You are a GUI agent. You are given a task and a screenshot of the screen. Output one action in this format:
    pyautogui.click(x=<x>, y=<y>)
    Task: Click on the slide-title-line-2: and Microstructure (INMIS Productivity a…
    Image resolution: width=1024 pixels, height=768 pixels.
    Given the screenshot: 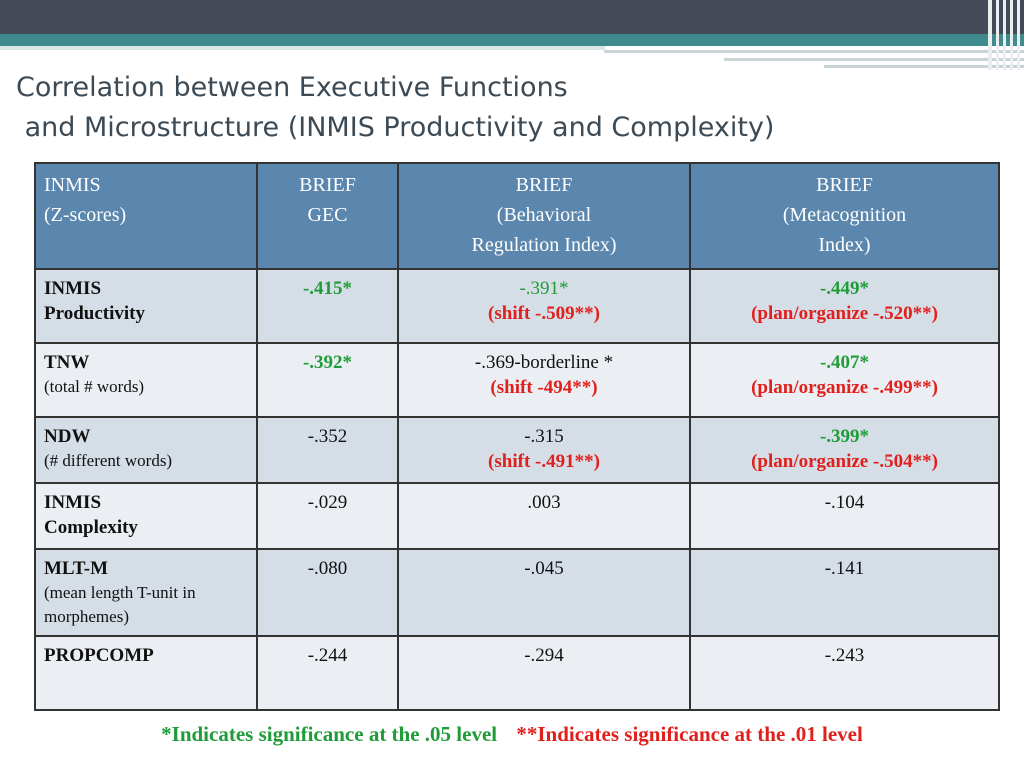 What is the action you would take?
    pyautogui.click(x=395, y=127)
    